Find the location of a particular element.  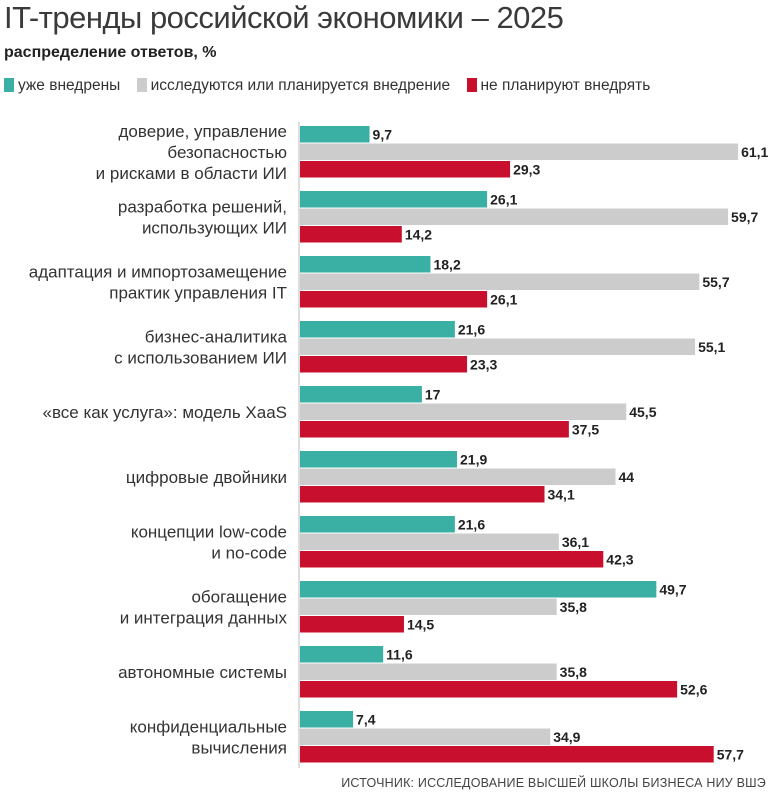

category-label: бизнес-аналитика с использованием ИИ is located at coordinates (200, 347).